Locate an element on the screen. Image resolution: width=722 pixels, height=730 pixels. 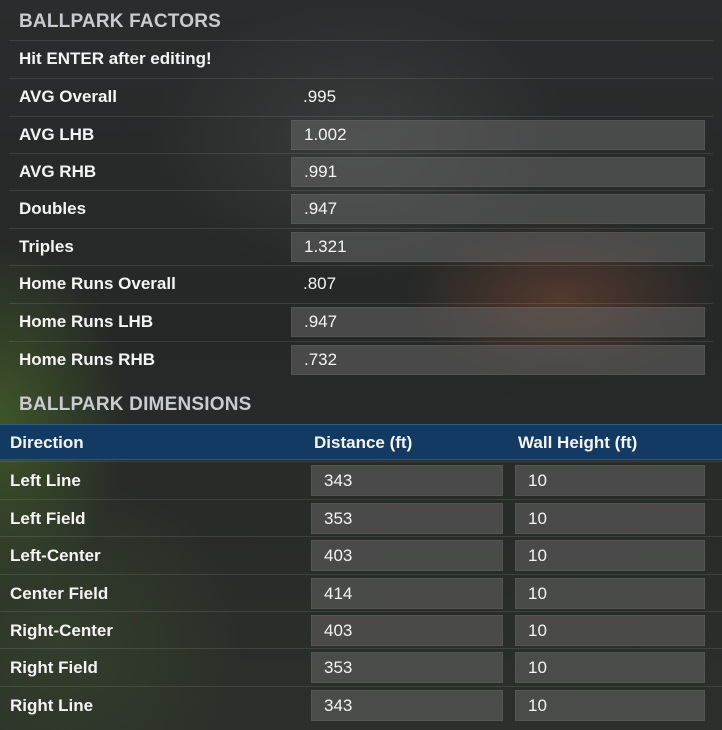
factor-label: Triples is located at coordinates (46, 246).